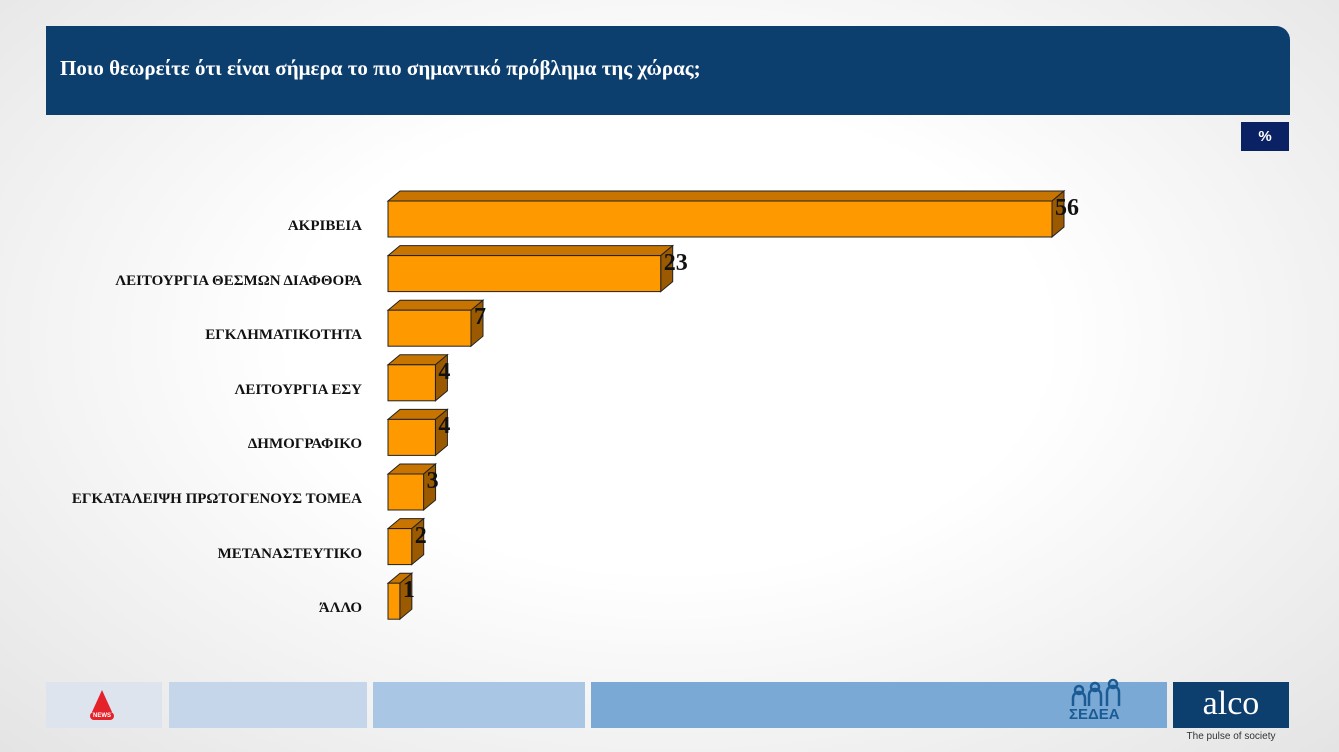  Describe the element at coordinates (304, 444) in the screenshot. I see `category-text: ΔΗΜΟΓΡΑΦΙΚΟ` at that location.